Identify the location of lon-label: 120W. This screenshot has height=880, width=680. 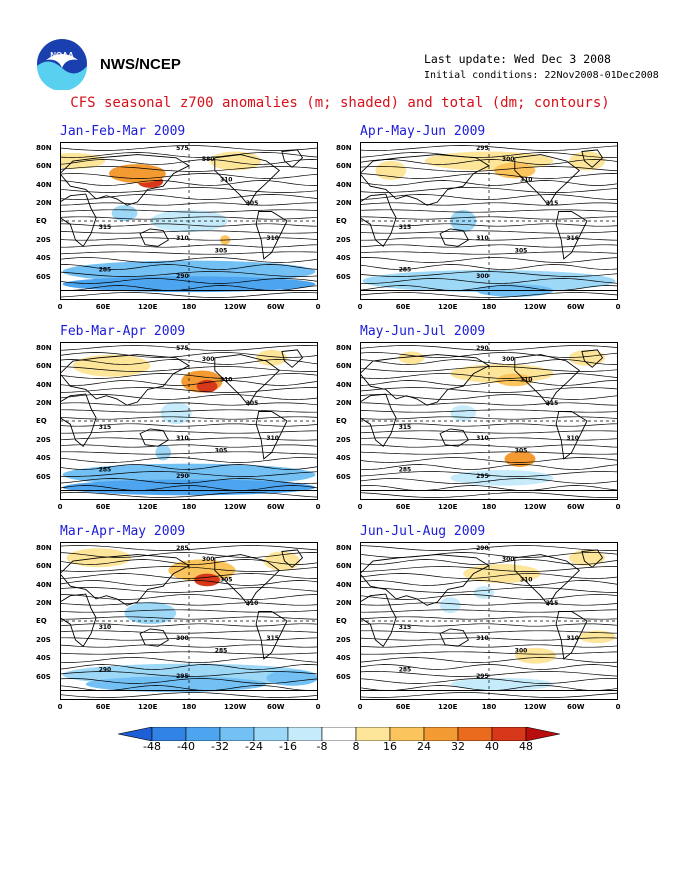
(235, 307).